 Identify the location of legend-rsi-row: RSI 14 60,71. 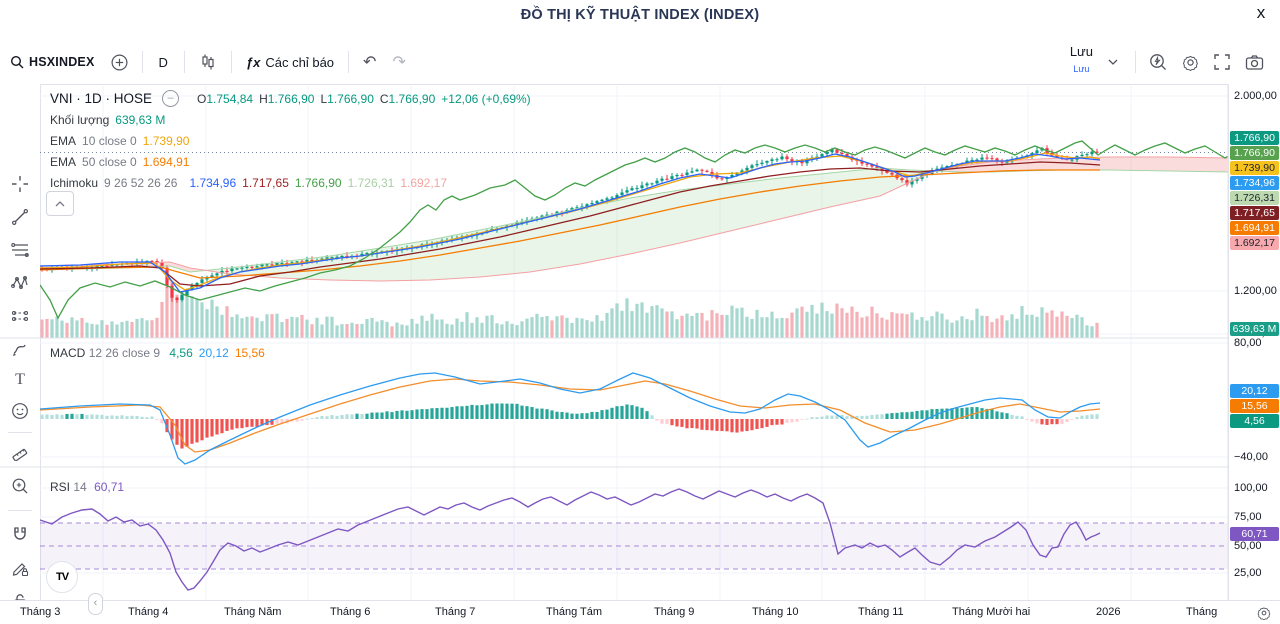
(87, 487).